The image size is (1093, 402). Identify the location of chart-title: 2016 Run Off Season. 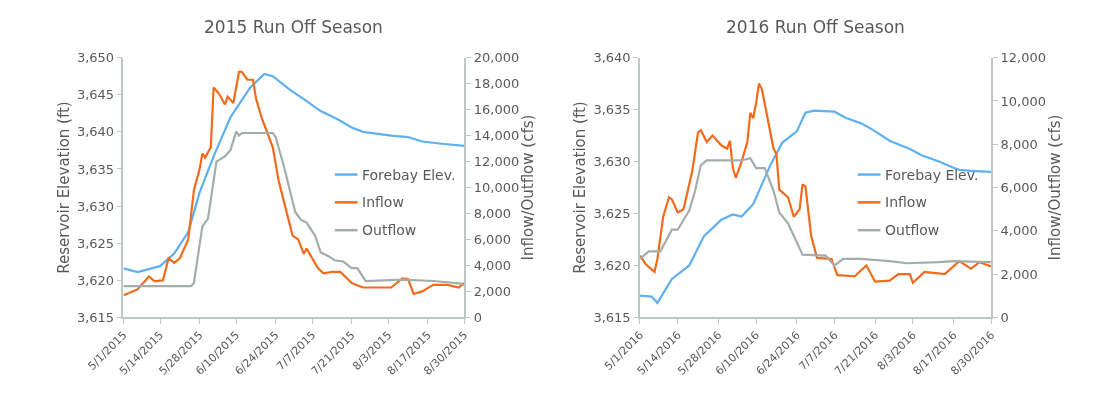
(815, 27).